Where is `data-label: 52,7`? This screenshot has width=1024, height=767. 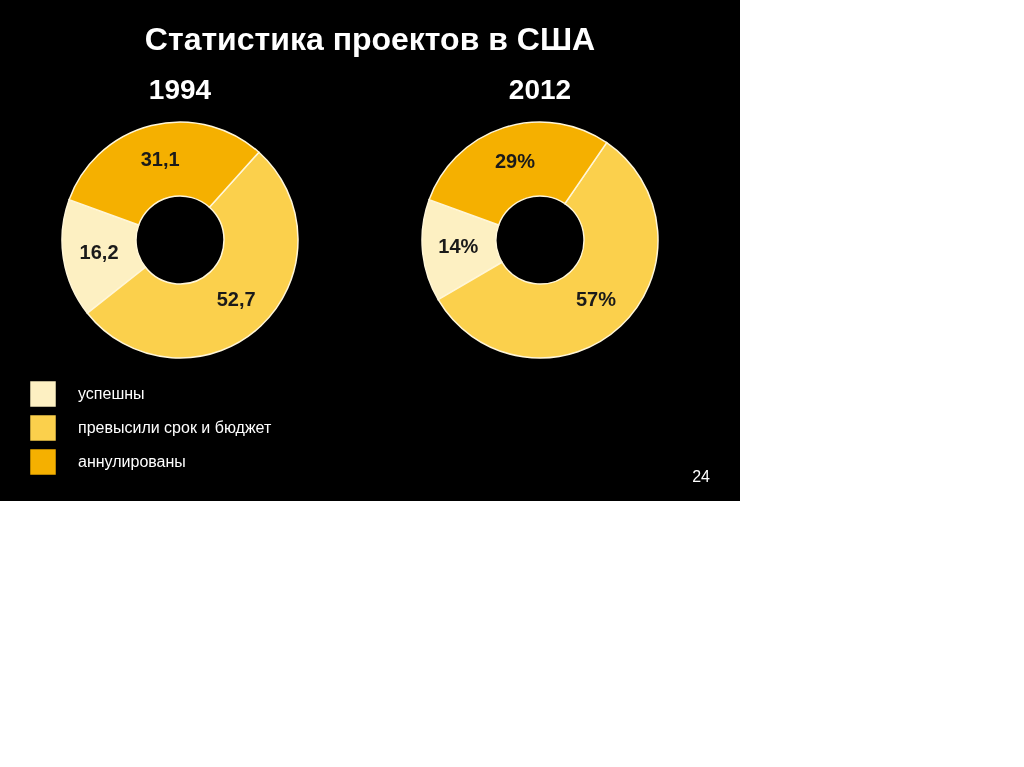
data-label: 52,7 is located at coordinates (236, 298).